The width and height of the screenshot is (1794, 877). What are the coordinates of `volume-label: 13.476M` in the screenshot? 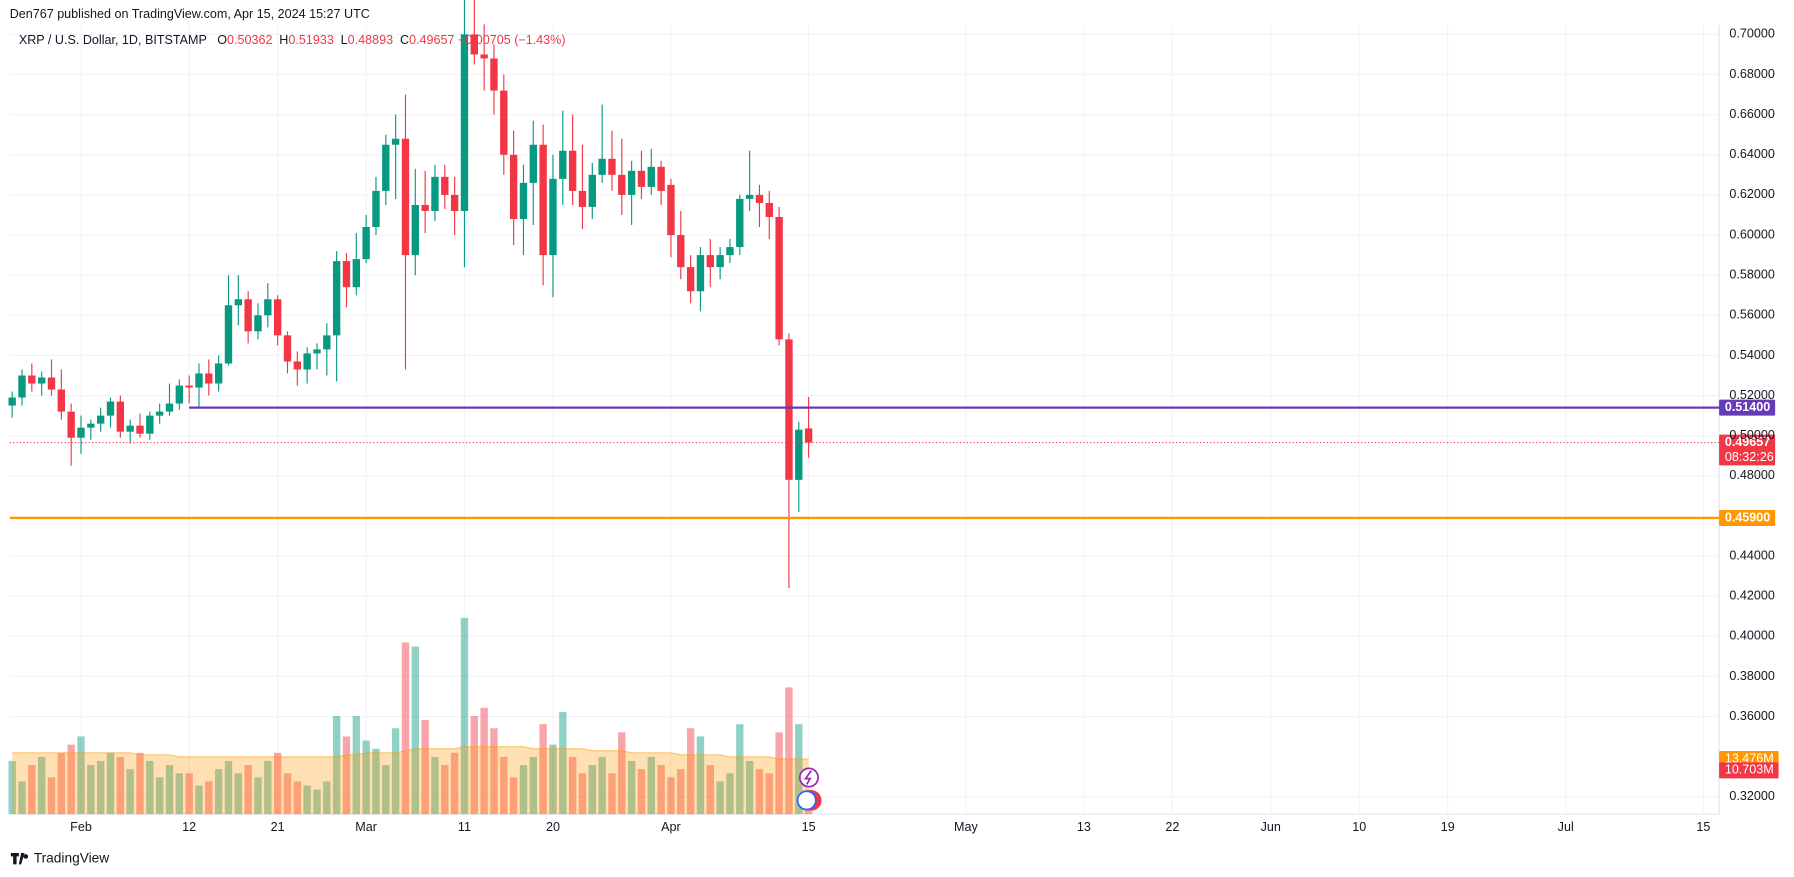 It's located at (1749, 758).